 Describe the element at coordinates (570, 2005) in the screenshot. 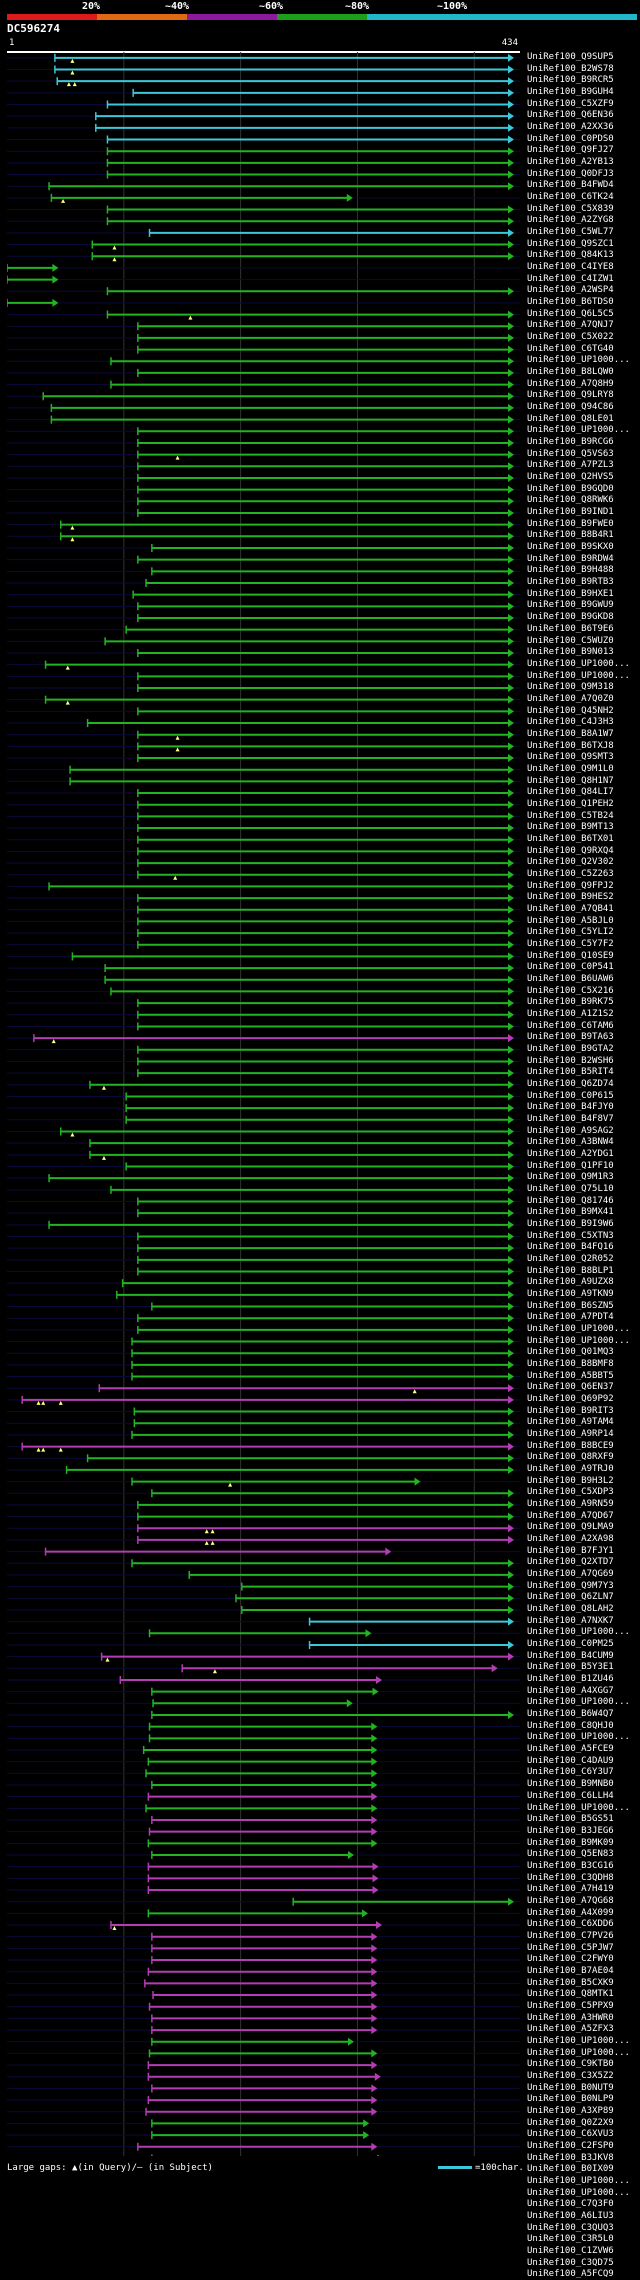

I see `hit-id-link: UniRef100_C5PPX9` at that location.